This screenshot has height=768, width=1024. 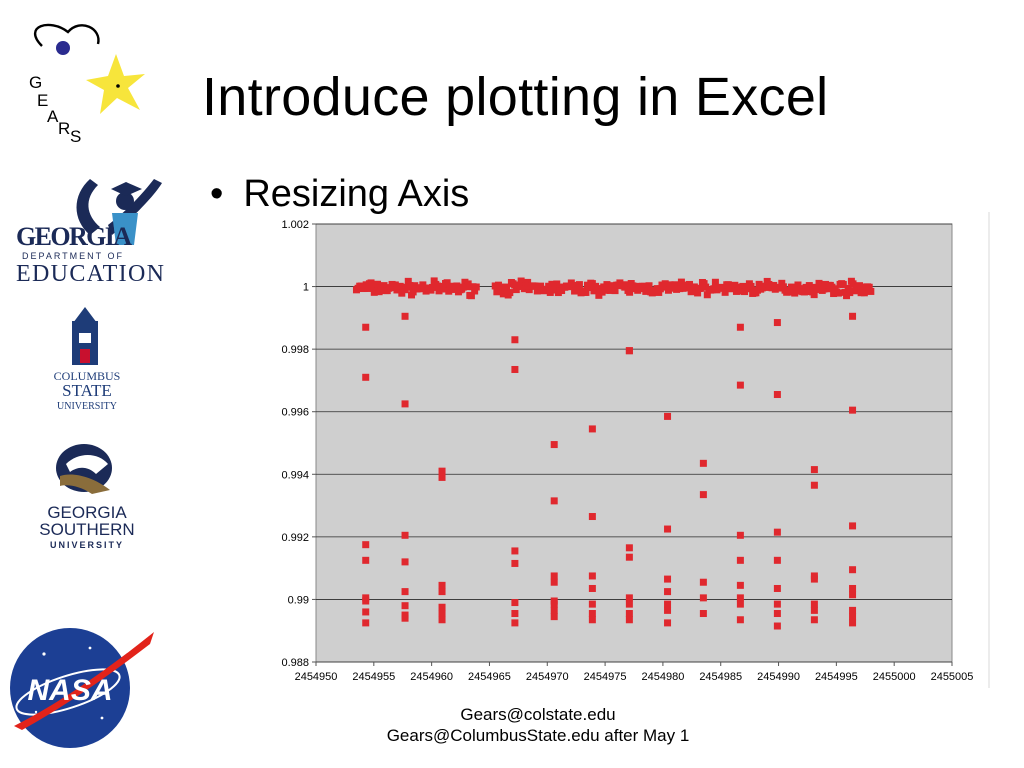 I want to click on gears-letter-e: E, so click(x=42, y=100).